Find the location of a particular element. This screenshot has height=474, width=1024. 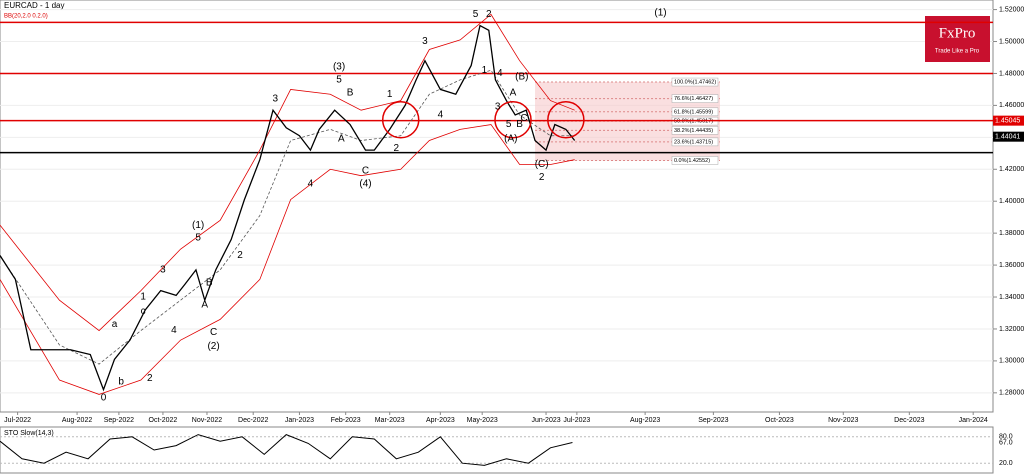

y-tick-label: 1.32000 is located at coordinates (1011, 329).